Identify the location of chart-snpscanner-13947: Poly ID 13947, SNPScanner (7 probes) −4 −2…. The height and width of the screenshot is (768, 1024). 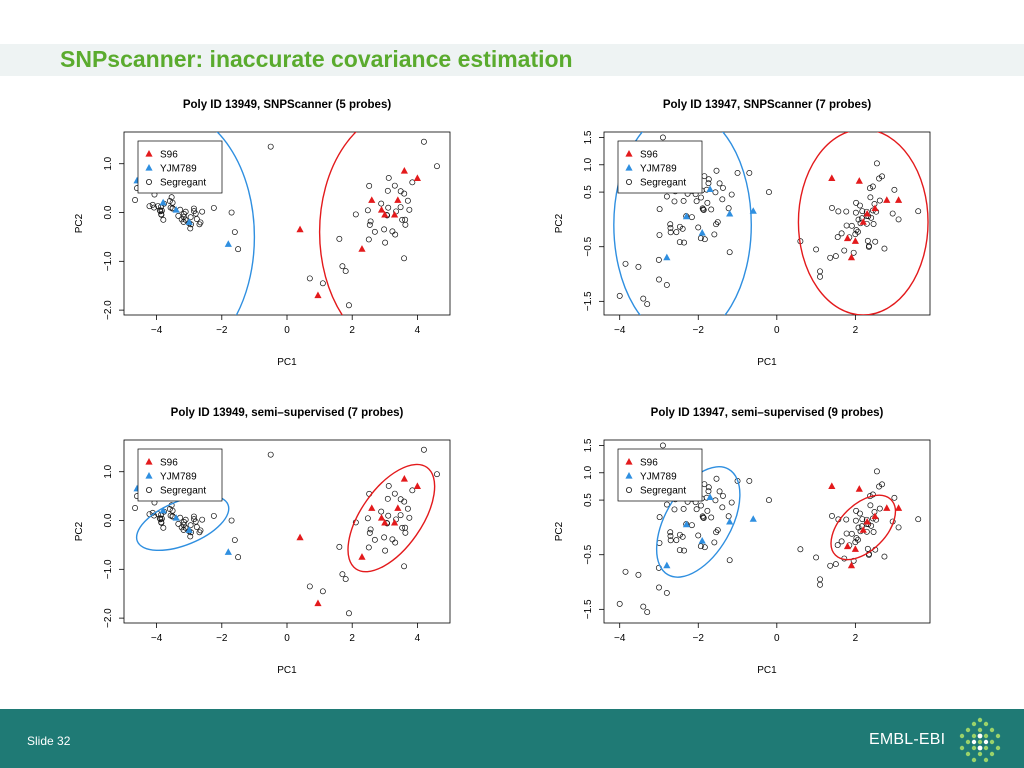
(742, 233).